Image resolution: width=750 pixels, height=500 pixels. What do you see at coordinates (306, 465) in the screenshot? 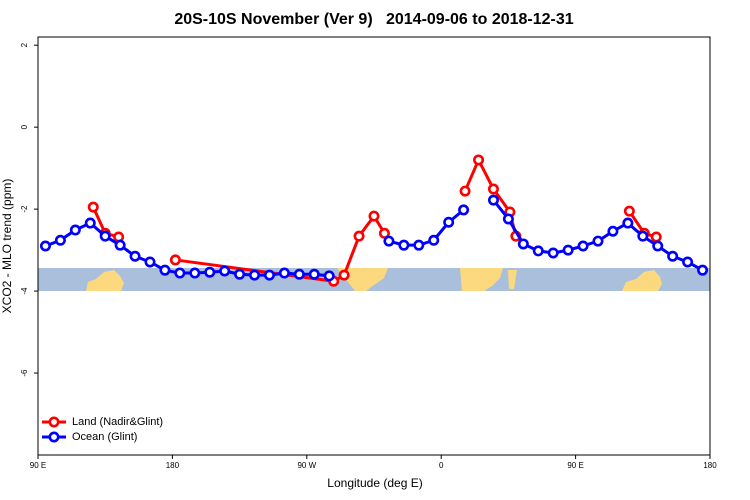
I see `x-tick-label: 90 W` at bounding box center [306, 465].